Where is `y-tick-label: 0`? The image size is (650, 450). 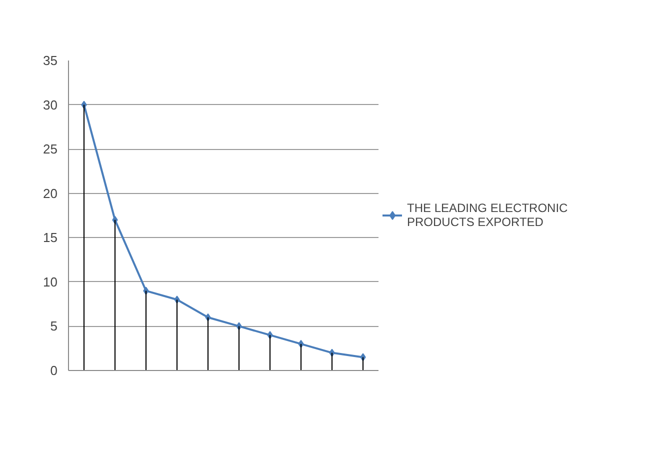 y-tick-label: 0 is located at coordinates (54, 370).